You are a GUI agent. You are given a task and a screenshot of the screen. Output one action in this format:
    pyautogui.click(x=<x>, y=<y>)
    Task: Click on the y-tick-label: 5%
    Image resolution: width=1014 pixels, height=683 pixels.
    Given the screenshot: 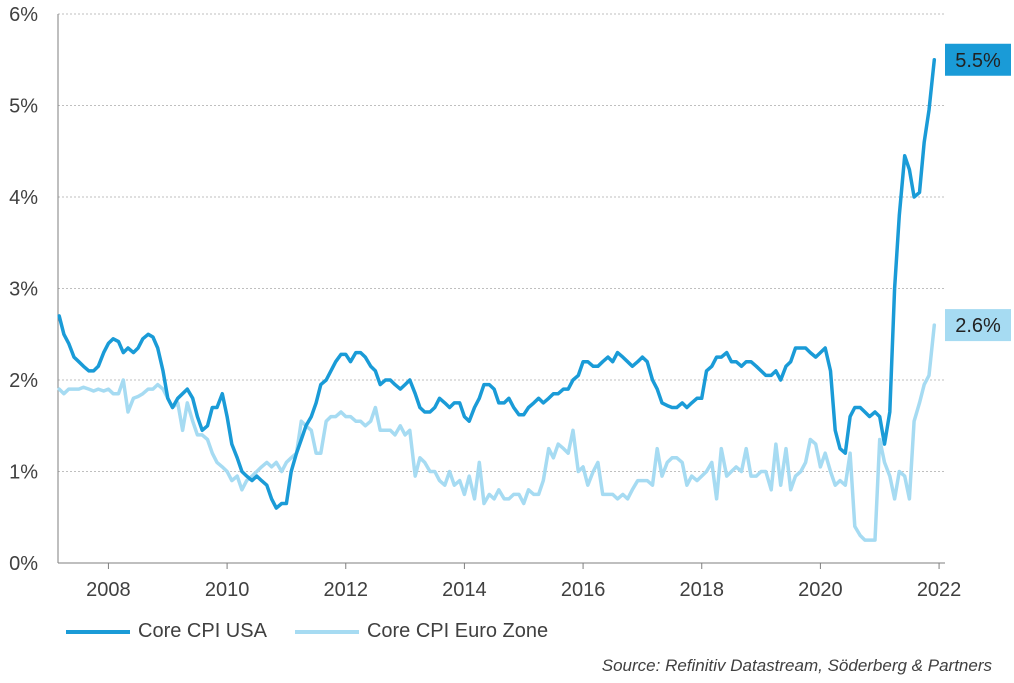 What is the action you would take?
    pyautogui.click(x=23, y=107)
    